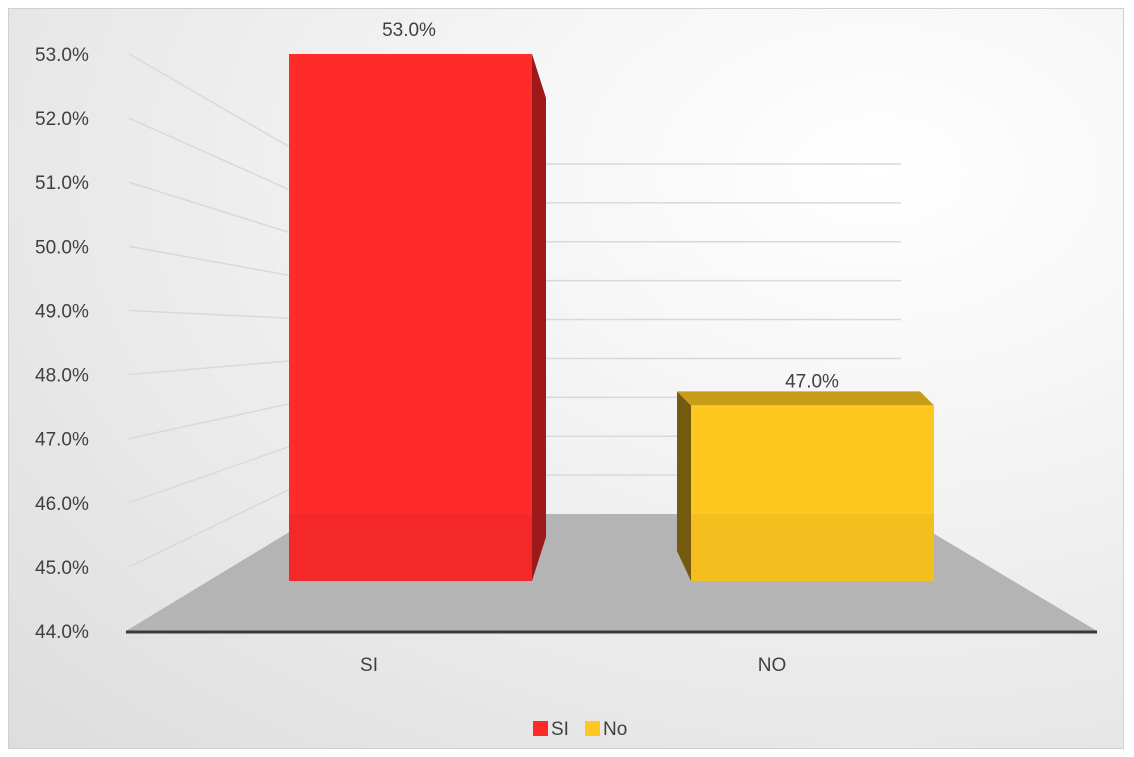 Image resolution: width=1134 pixels, height=757 pixels. Describe the element at coordinates (573, 665) in the screenshot. I see `x-axis-category-labels: SI NO` at that location.